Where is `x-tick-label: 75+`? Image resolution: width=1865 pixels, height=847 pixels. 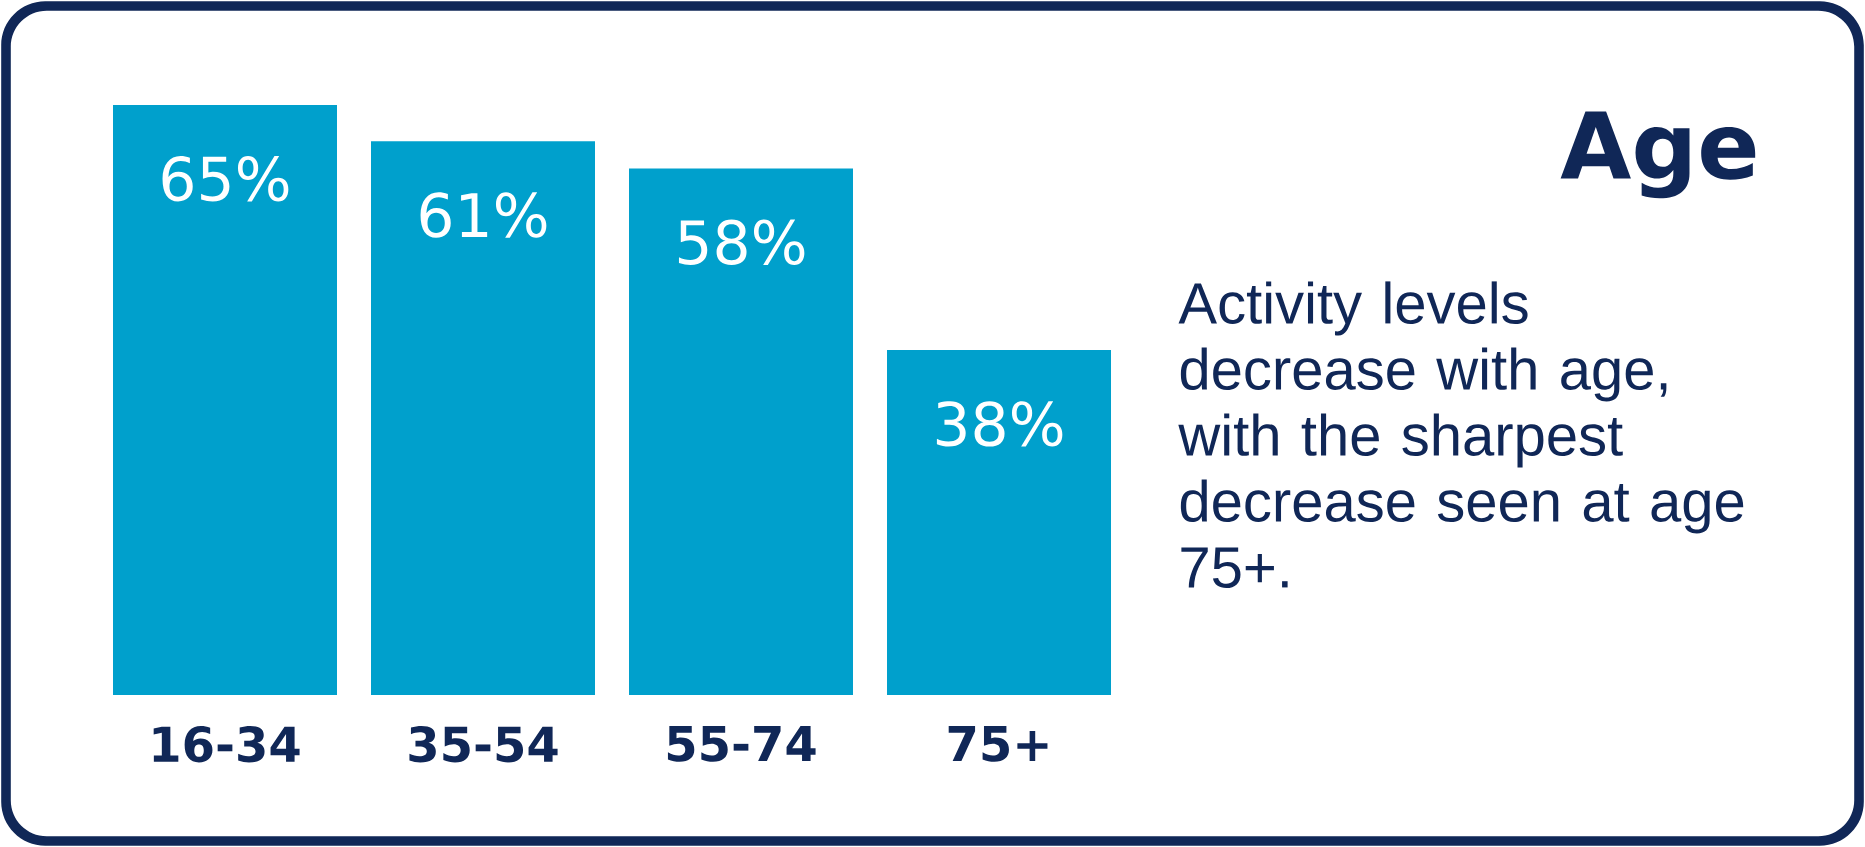
x-tick-label: 75+ is located at coordinates (998, 744).